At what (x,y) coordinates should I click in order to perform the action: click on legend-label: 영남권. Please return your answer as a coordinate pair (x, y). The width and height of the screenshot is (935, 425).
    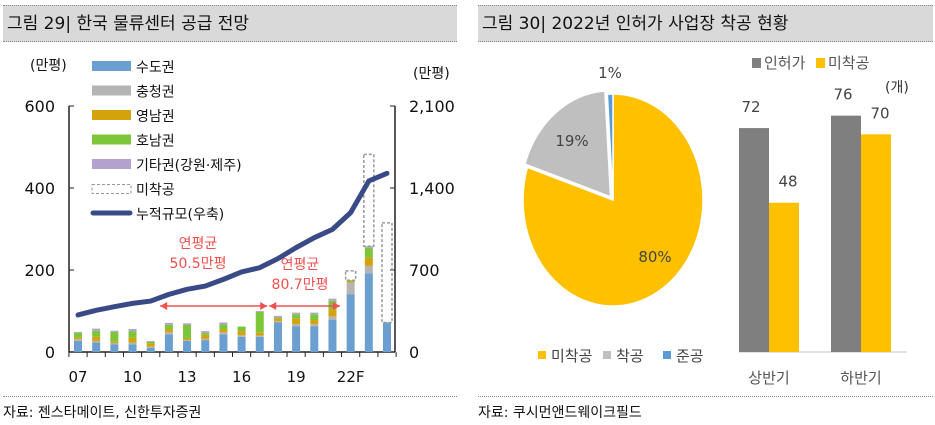
    Looking at the image, I should click on (155, 117).